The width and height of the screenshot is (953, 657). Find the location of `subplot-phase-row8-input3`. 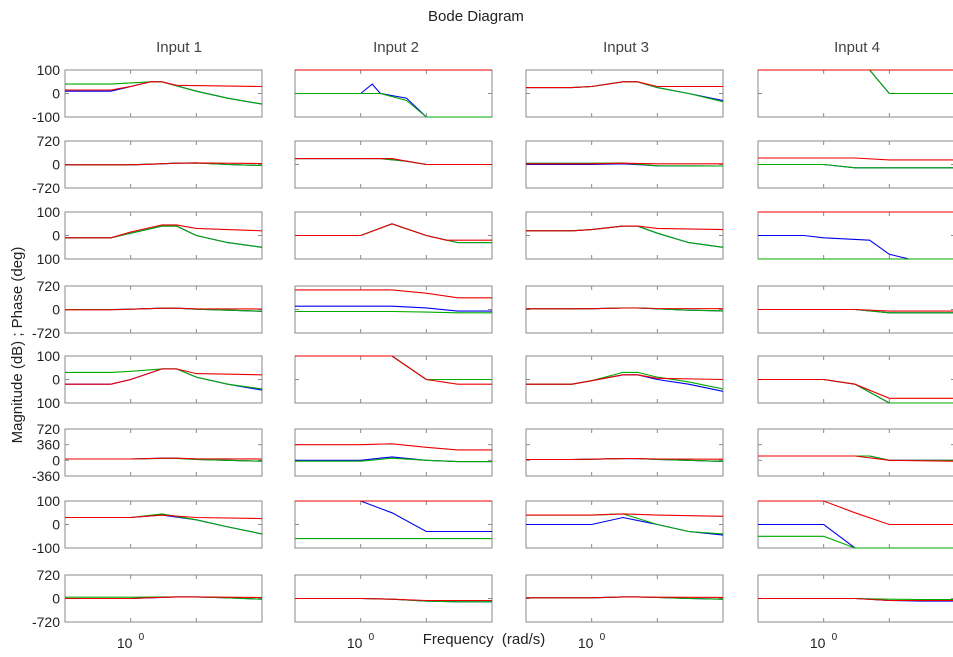

subplot-phase-row8-input3 is located at coordinates (624, 598).